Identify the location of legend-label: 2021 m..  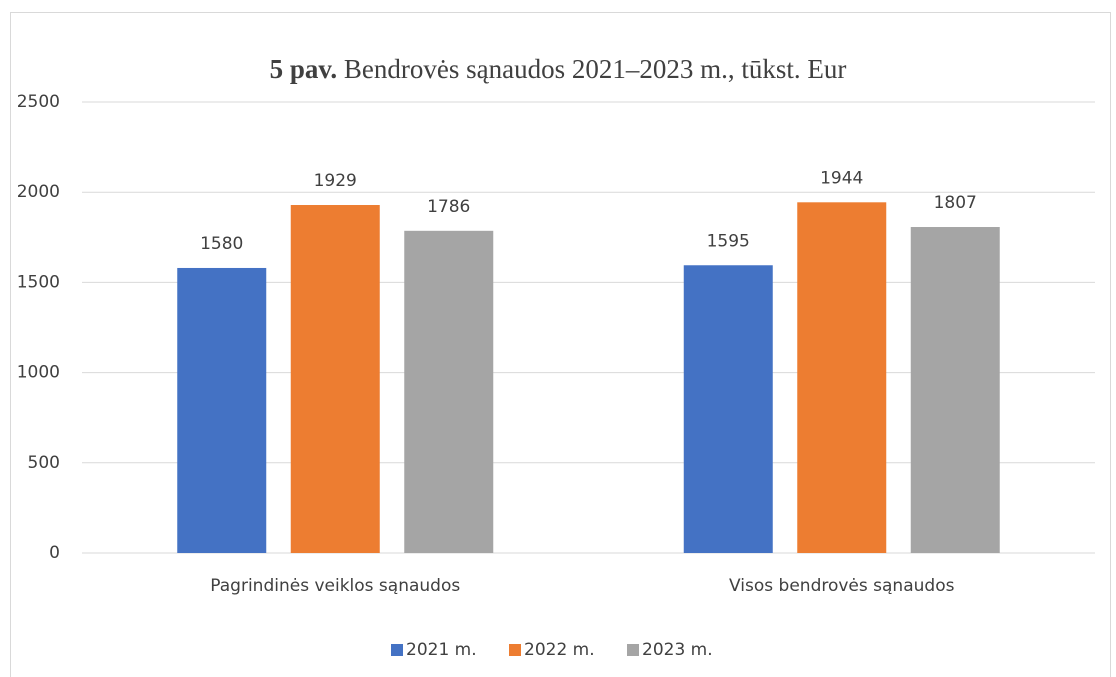
(441, 650).